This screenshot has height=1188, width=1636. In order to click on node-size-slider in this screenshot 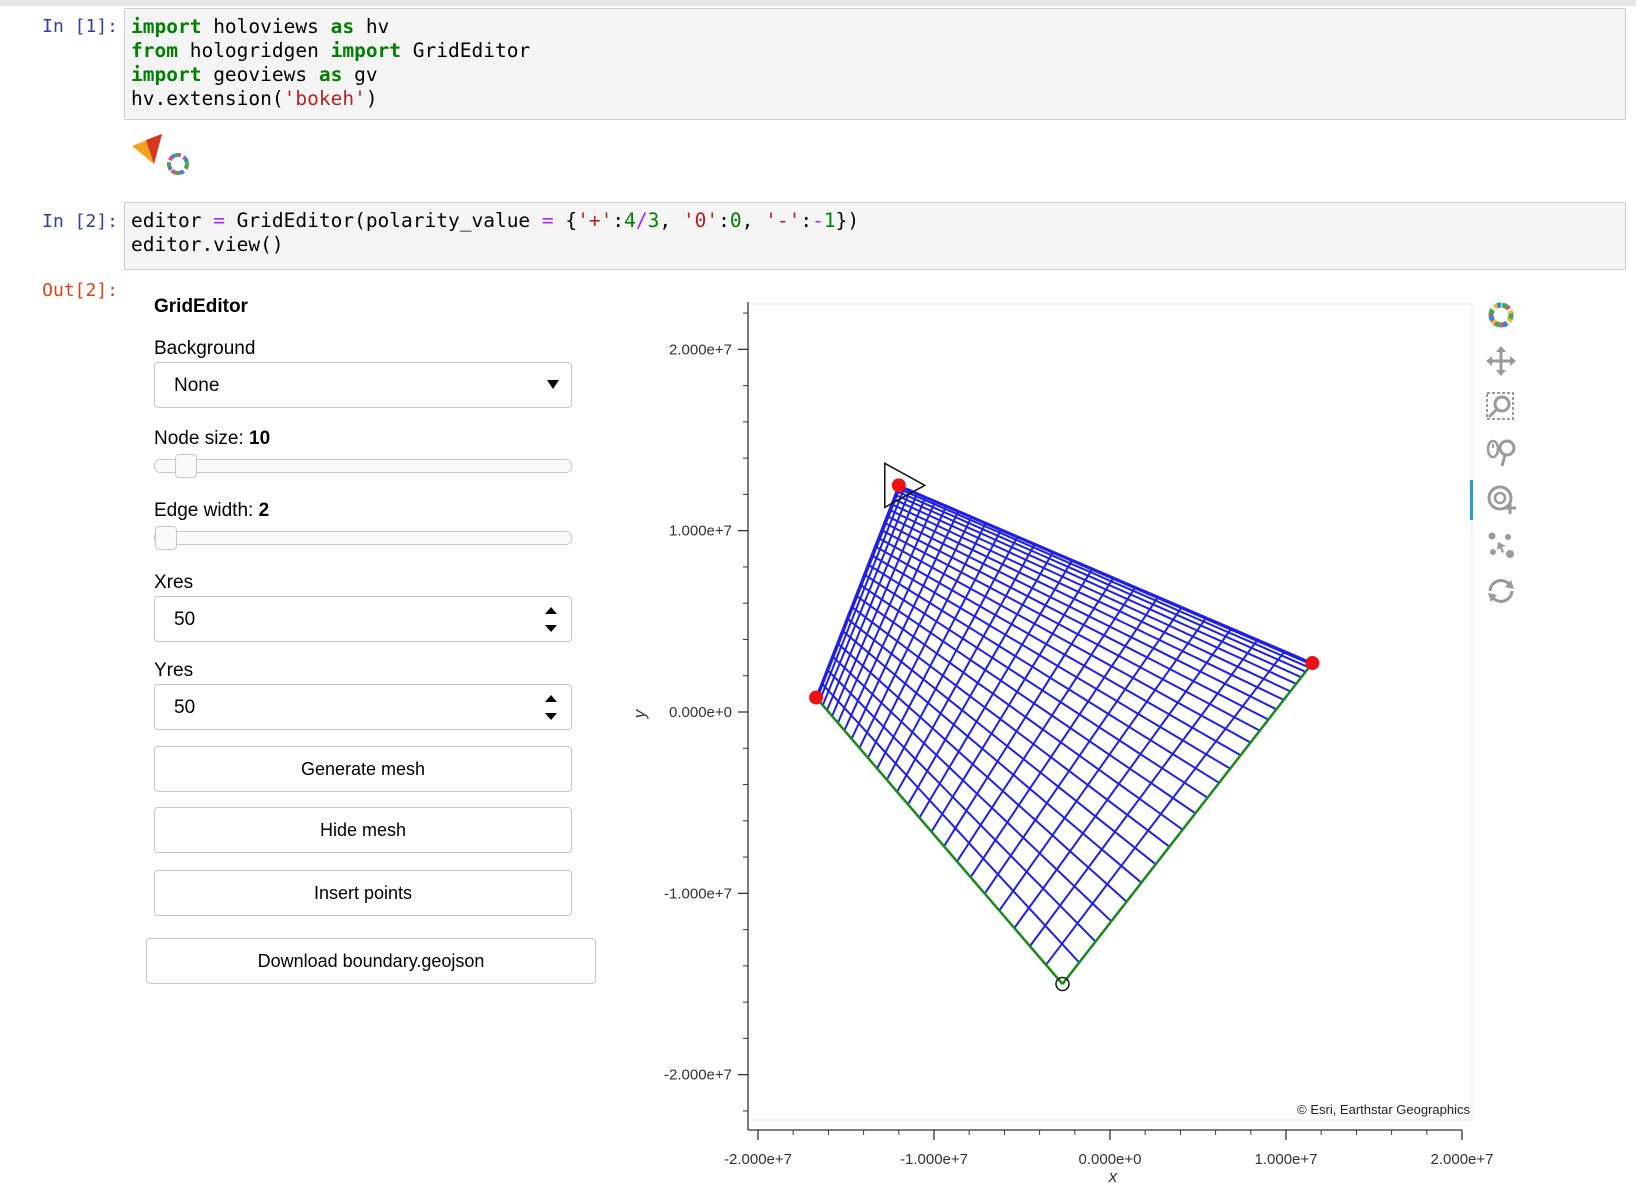, I will do `click(363, 466)`.